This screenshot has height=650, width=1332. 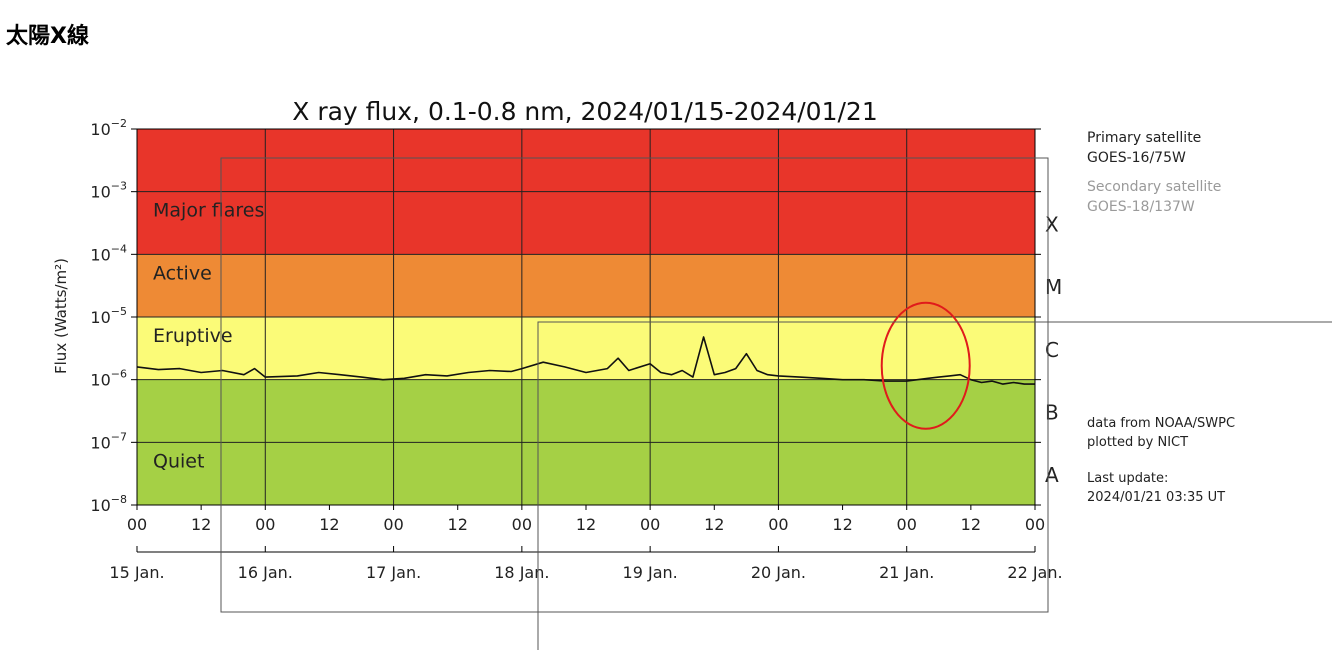 What do you see at coordinates (1052, 412) in the screenshot?
I see `flare-class-B: B` at bounding box center [1052, 412].